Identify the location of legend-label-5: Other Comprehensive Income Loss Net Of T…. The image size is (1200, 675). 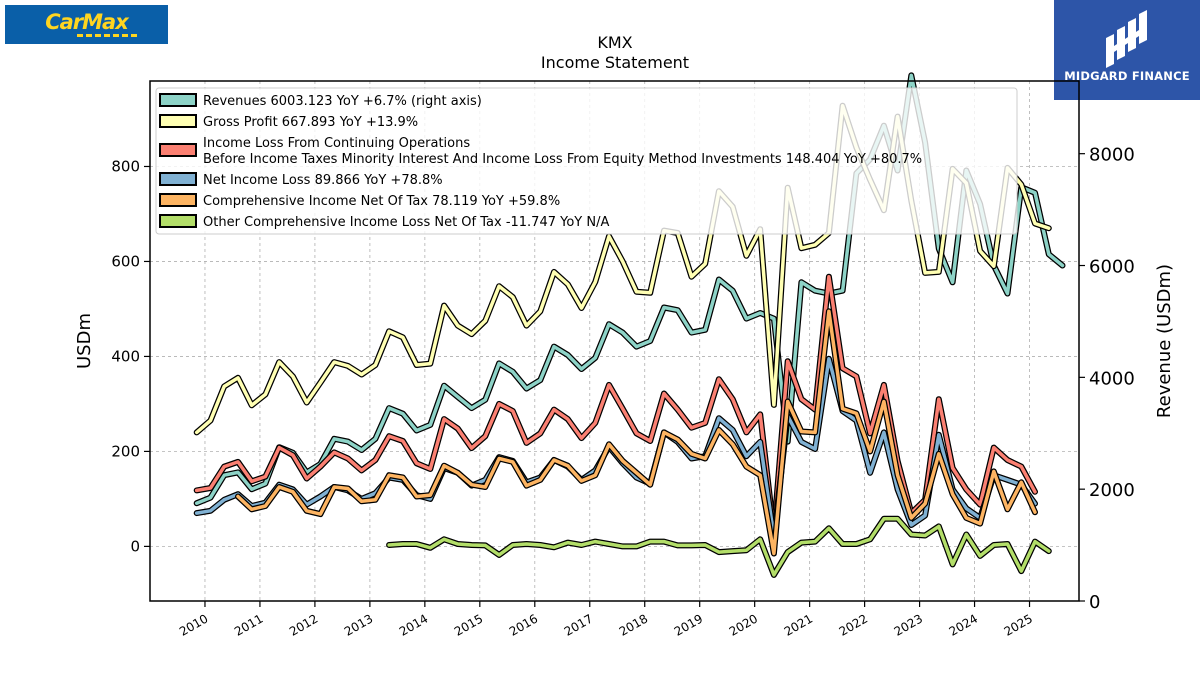
(406, 222).